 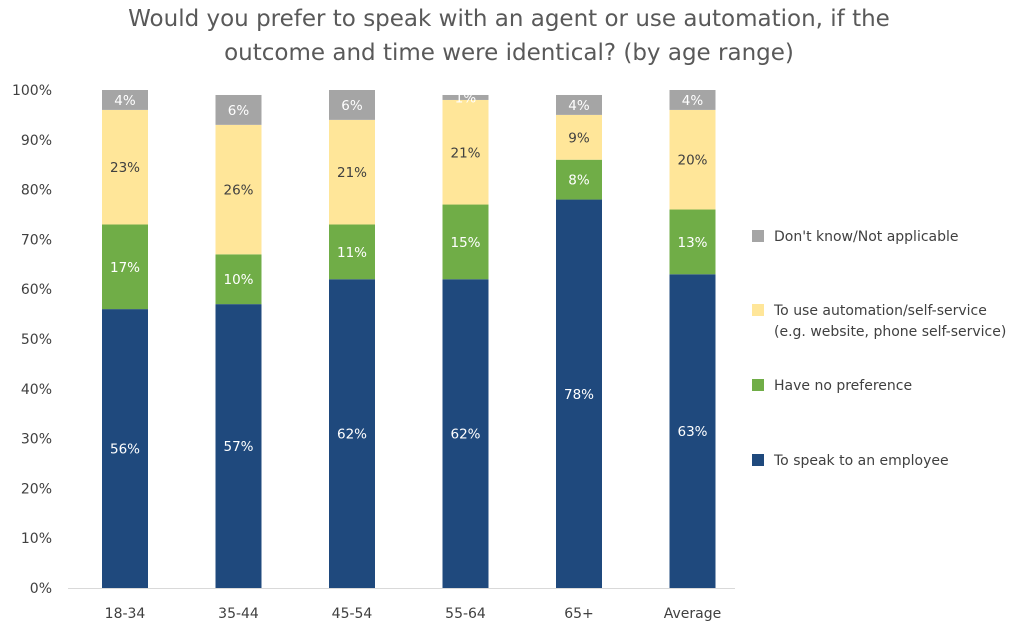 I want to click on legend-item: Have no preference, so click(x=832, y=386).